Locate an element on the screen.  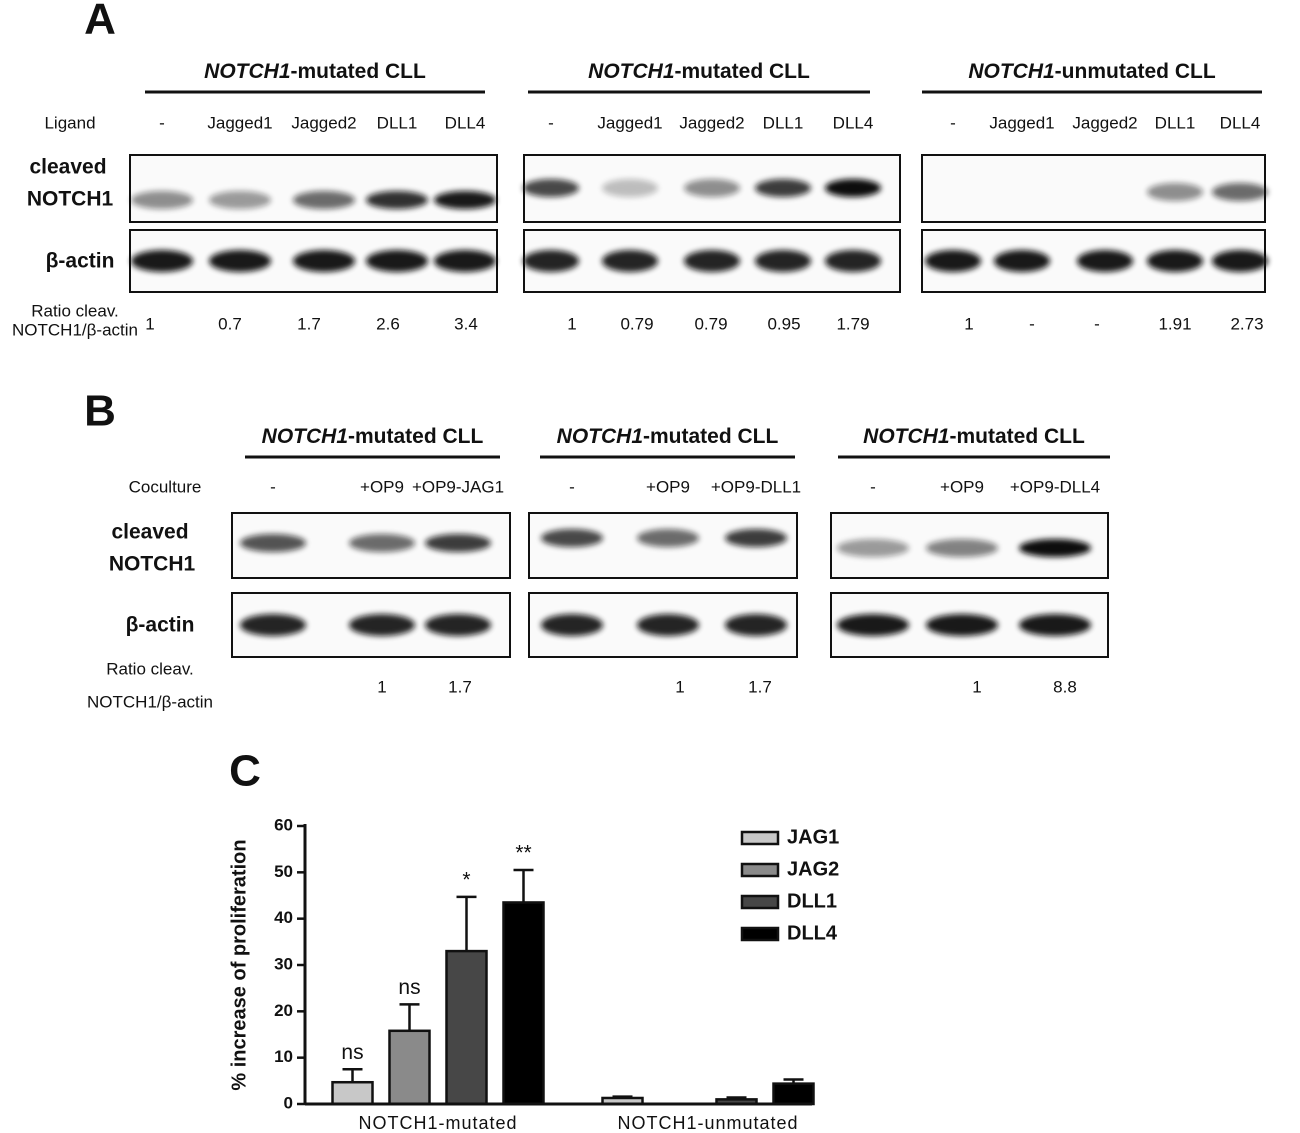
ratio-value: 3.4 is located at coordinates (466, 323).